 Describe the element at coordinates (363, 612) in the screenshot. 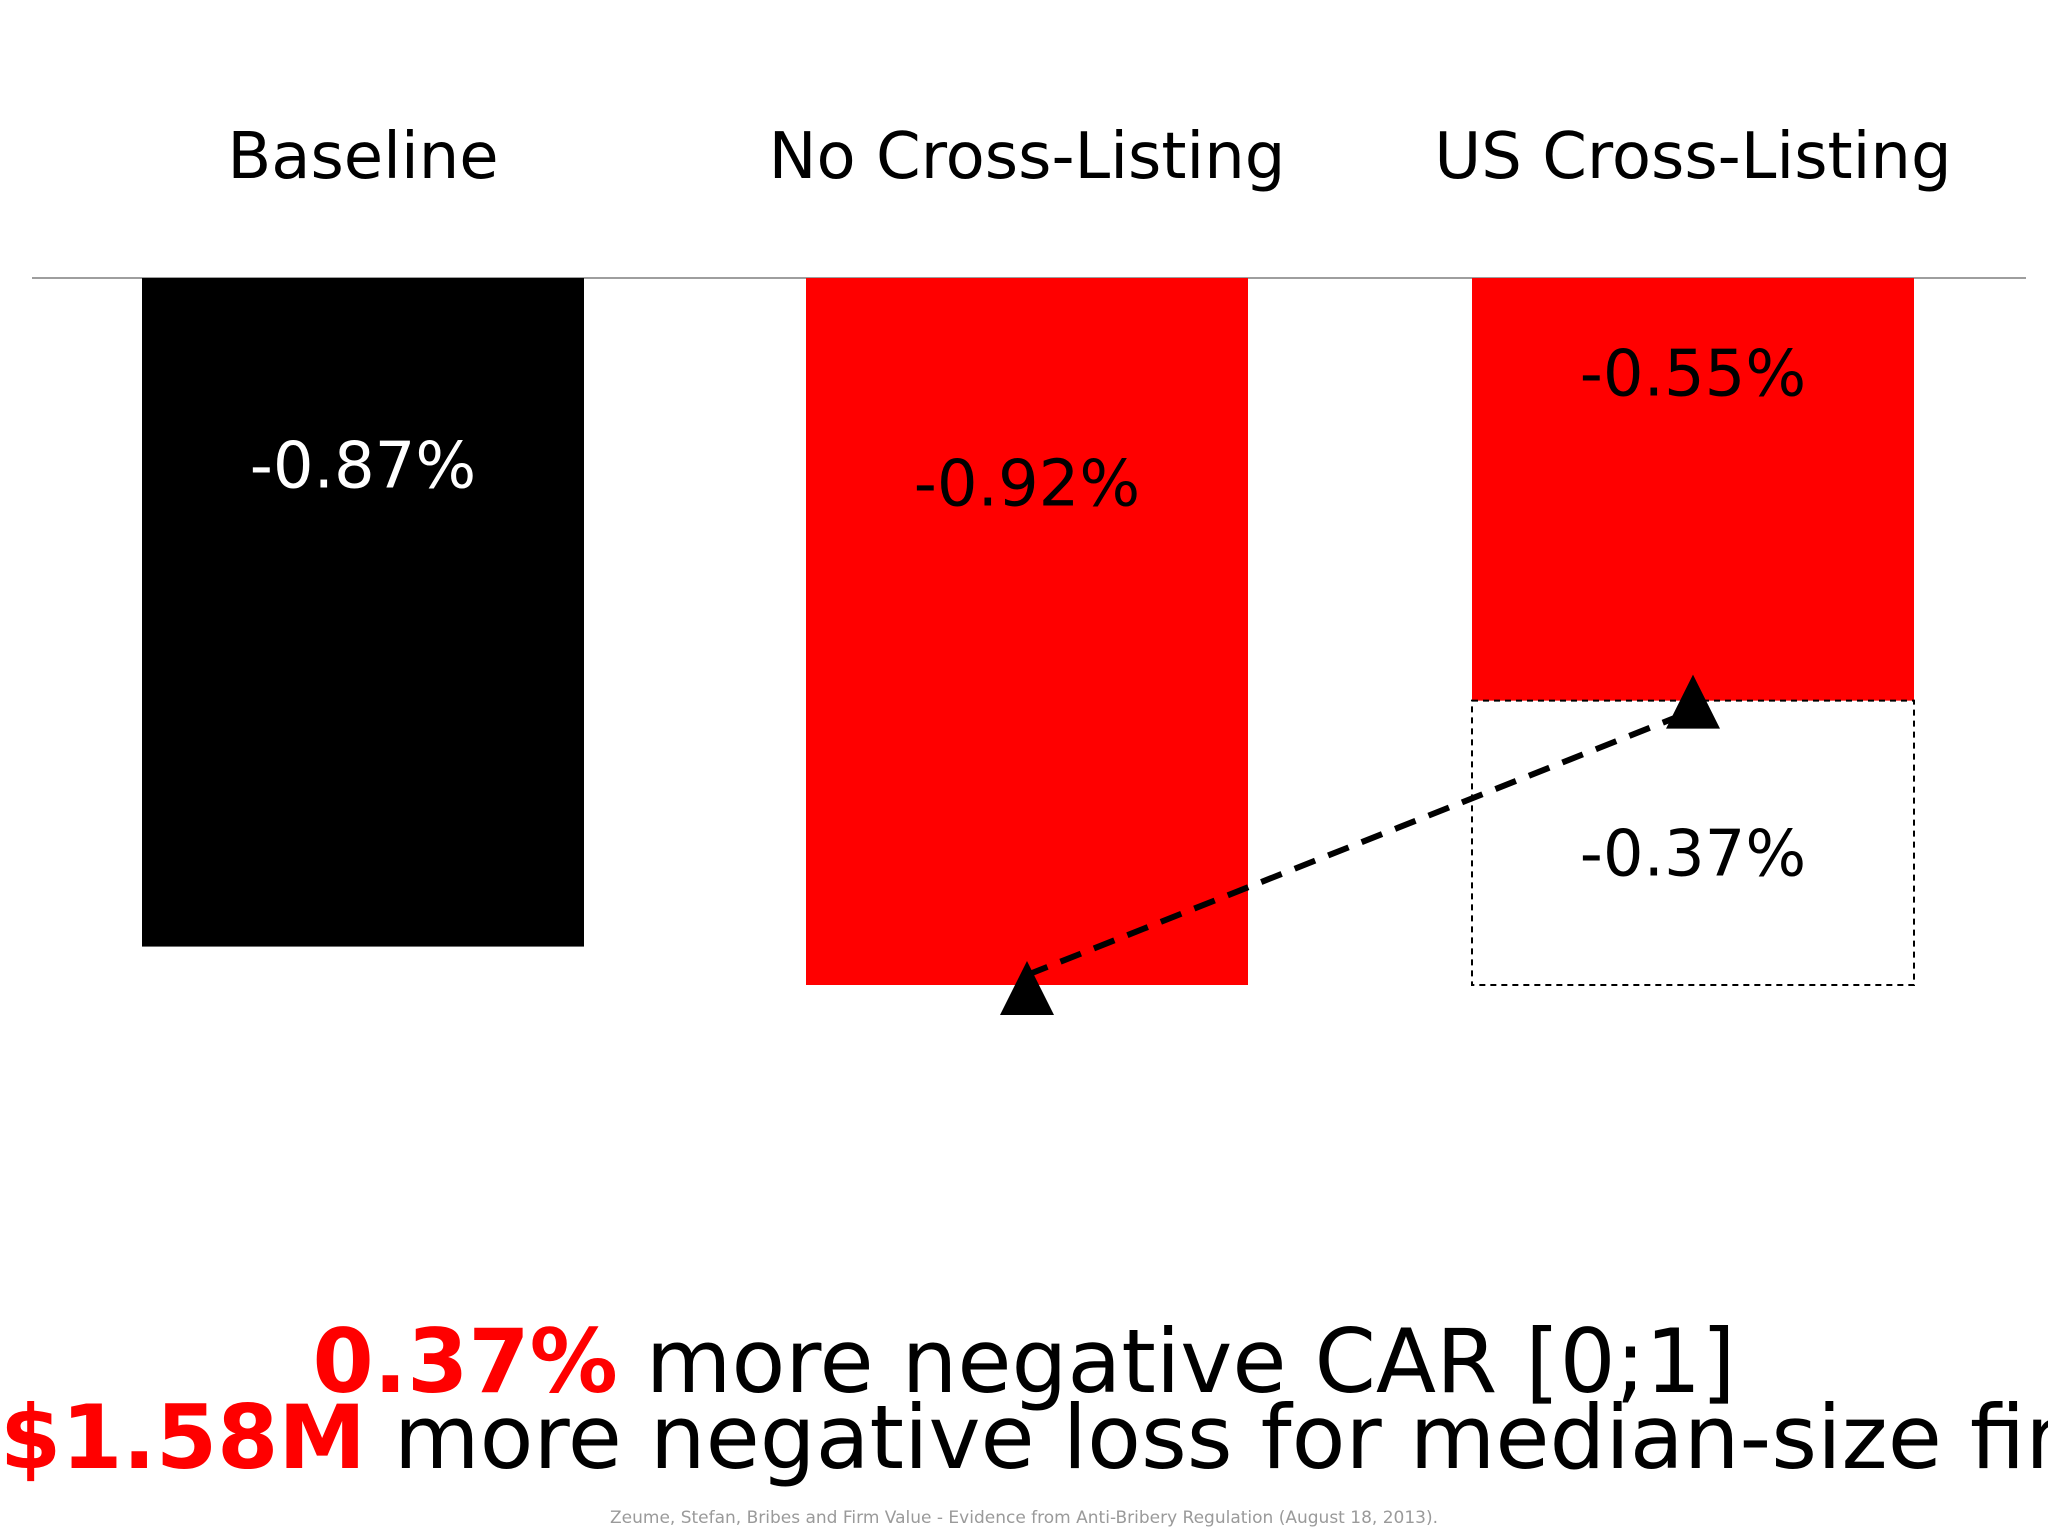

I see `bar-baseline` at that location.